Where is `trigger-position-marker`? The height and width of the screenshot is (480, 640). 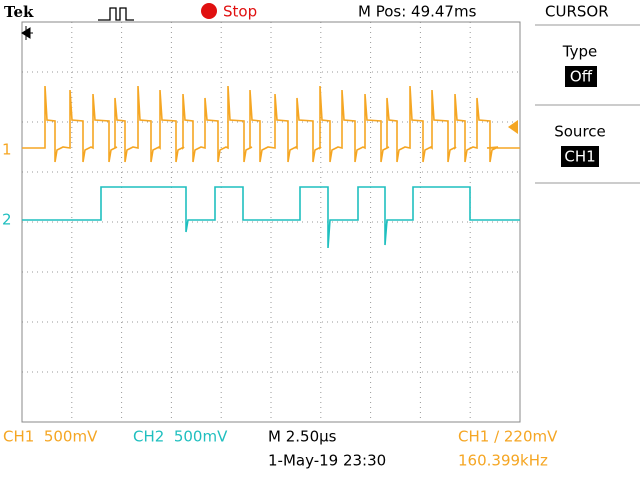 trigger-position-marker is located at coordinates (27, 33).